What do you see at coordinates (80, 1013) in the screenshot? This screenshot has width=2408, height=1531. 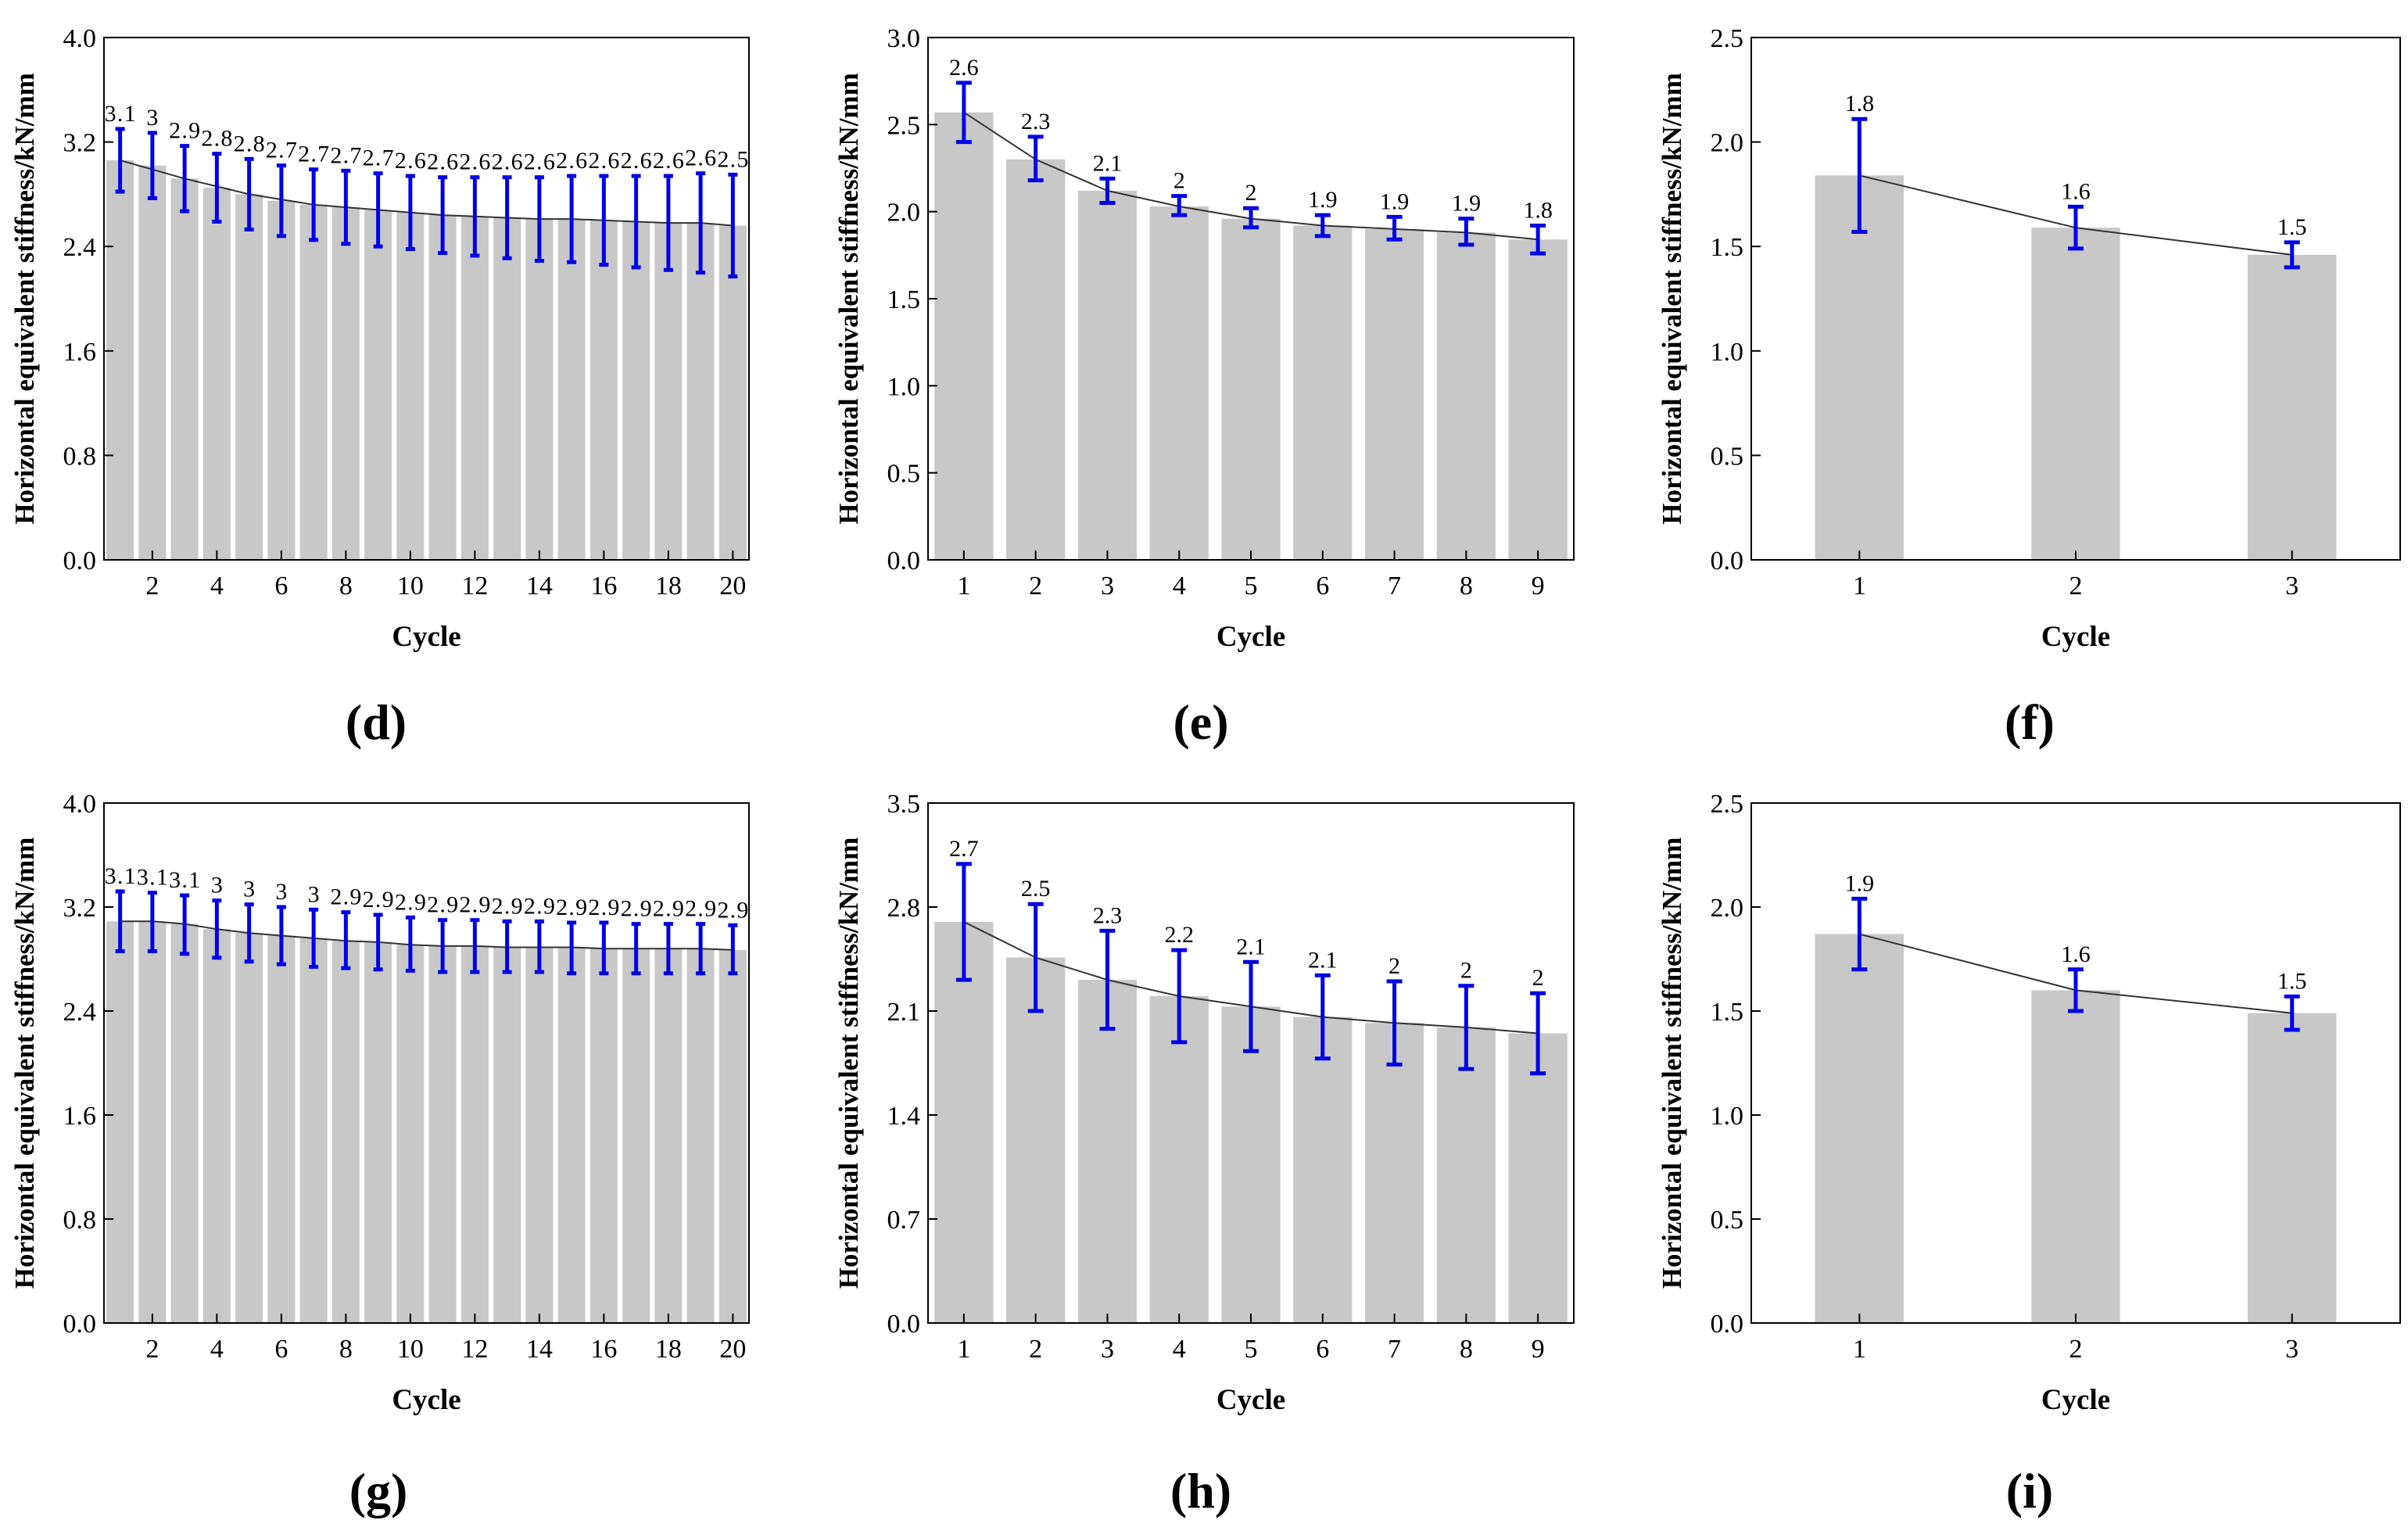 I see `y-tick-label: 2.4` at bounding box center [80, 1013].